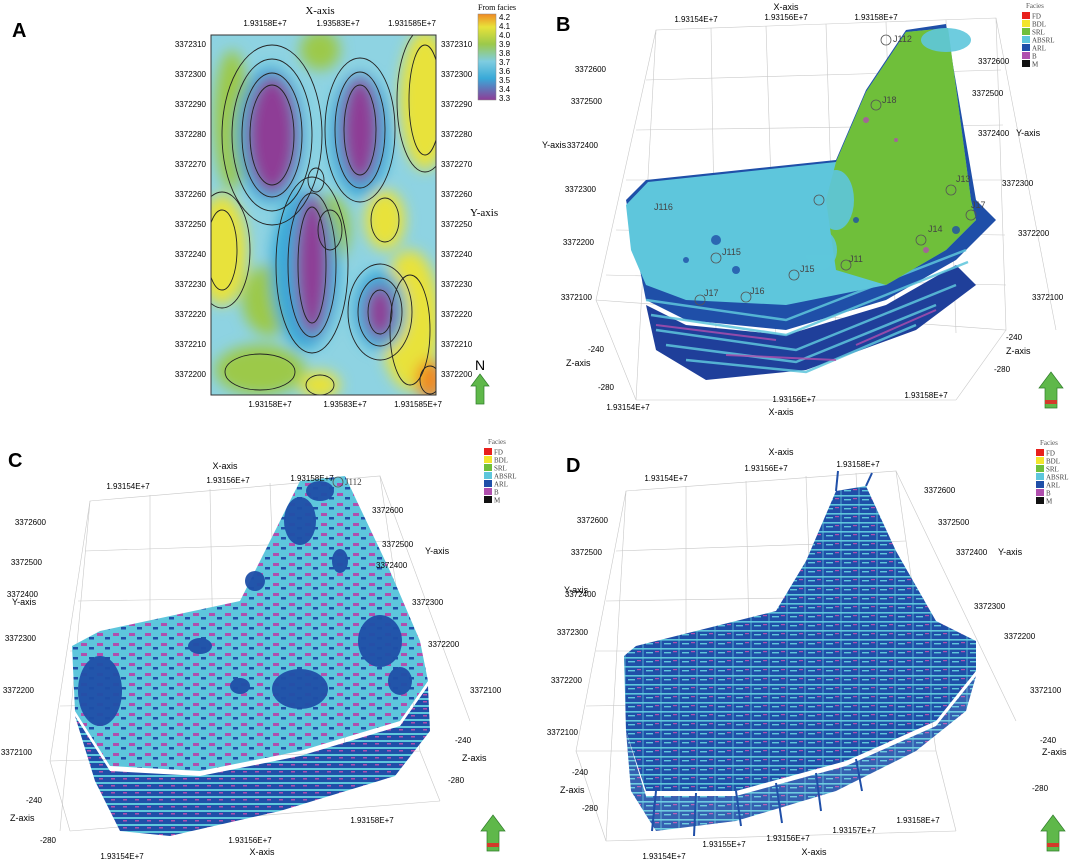 This screenshot has height=863, width=1072. What do you see at coordinates (731, 252) in the screenshot?
I see `svg-text: J115` at bounding box center [731, 252].